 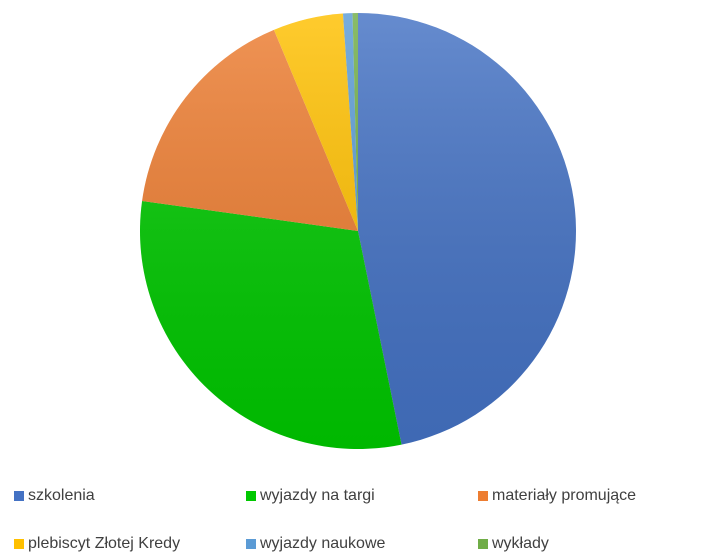 What do you see at coordinates (61, 495) in the screenshot?
I see `legend-label: szkolenia` at bounding box center [61, 495].